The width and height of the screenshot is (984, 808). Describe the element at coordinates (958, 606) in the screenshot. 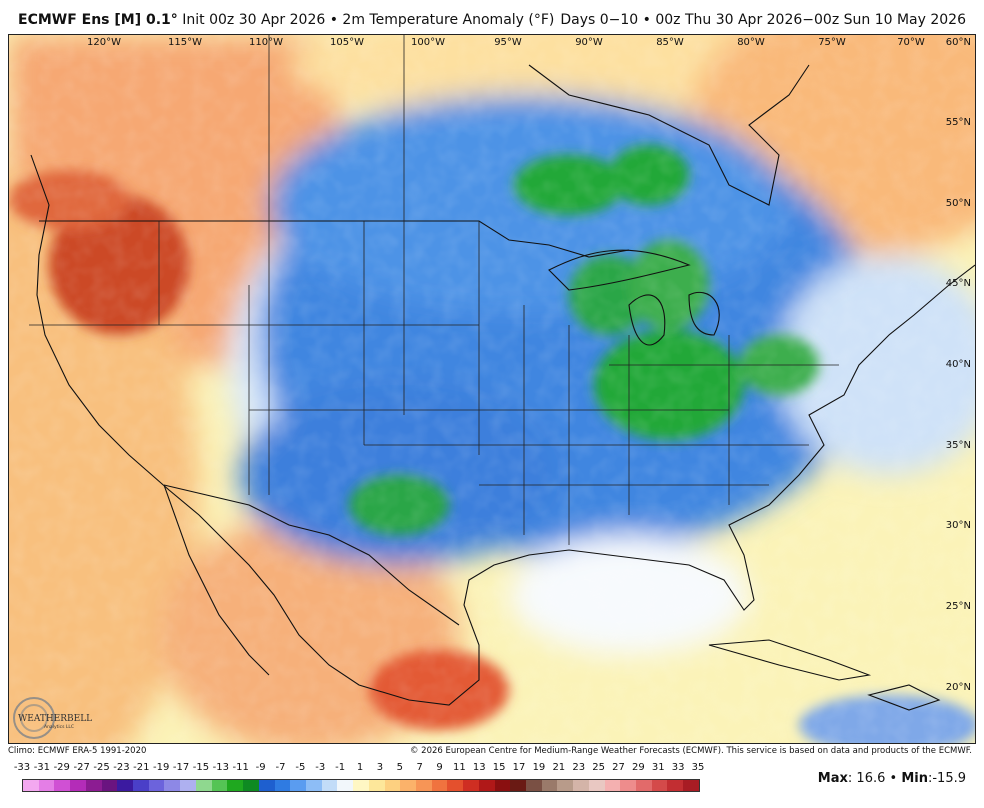

I see `lat-label: 25°N` at that location.